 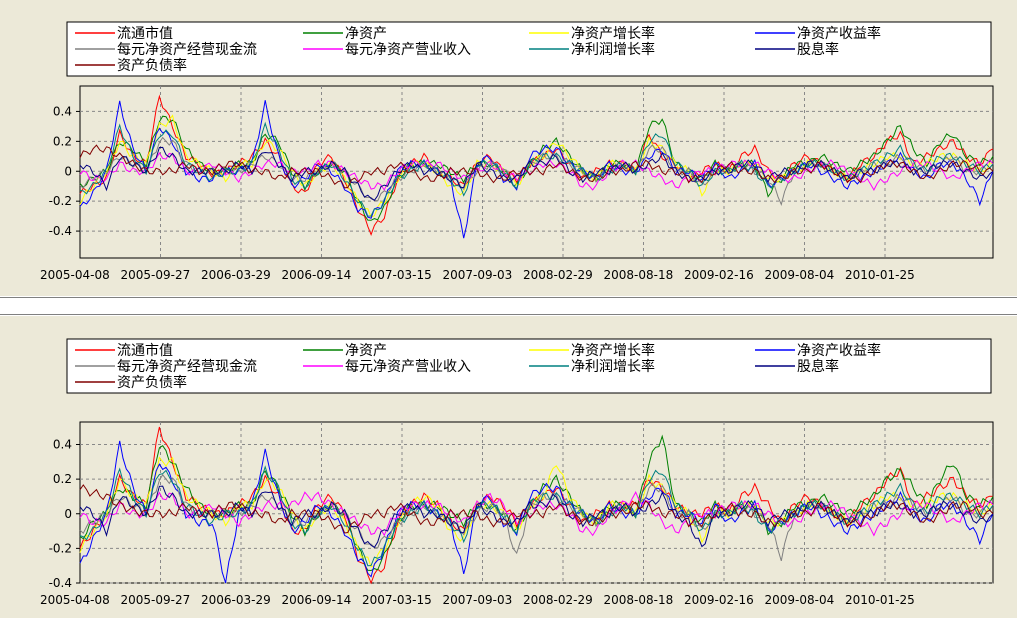 I want to click on panel-separator-line, so click(x=508, y=297).